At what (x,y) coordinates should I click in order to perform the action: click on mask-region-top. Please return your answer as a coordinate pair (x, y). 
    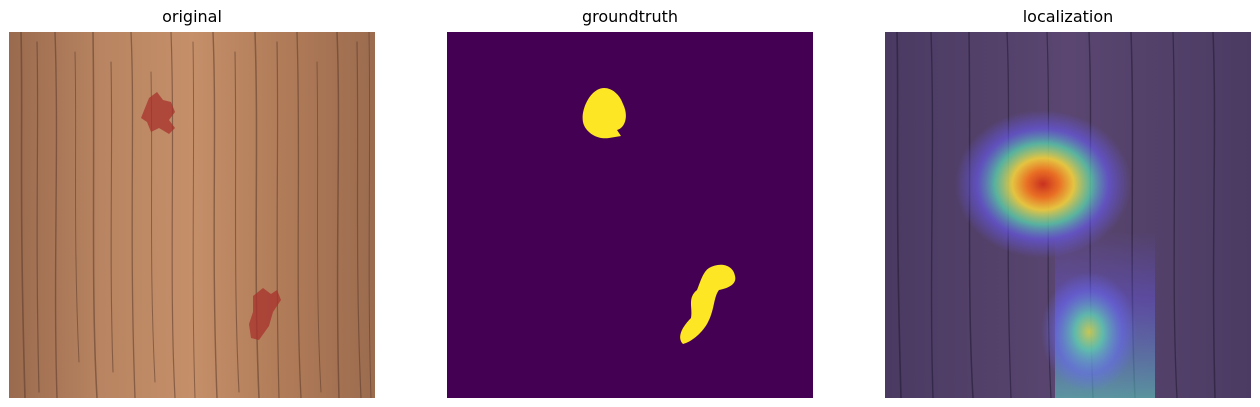
    Looking at the image, I should click on (604, 113).